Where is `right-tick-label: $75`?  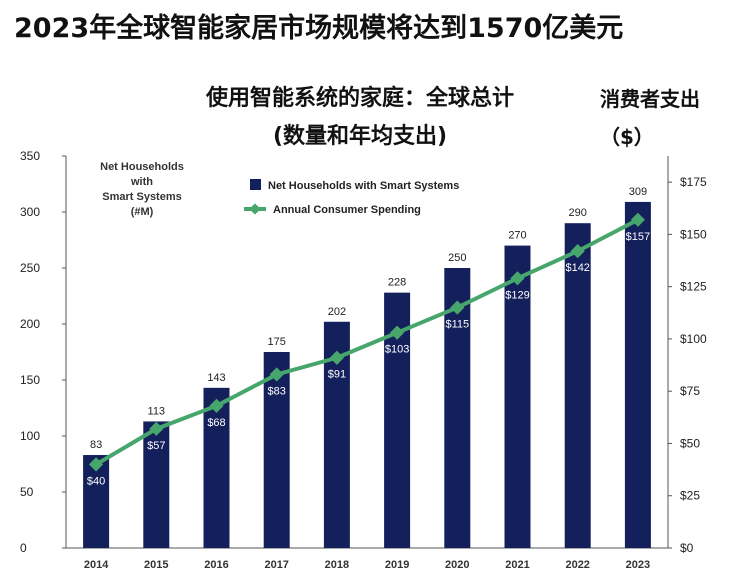
right-tick-label: $75 is located at coordinates (690, 391).